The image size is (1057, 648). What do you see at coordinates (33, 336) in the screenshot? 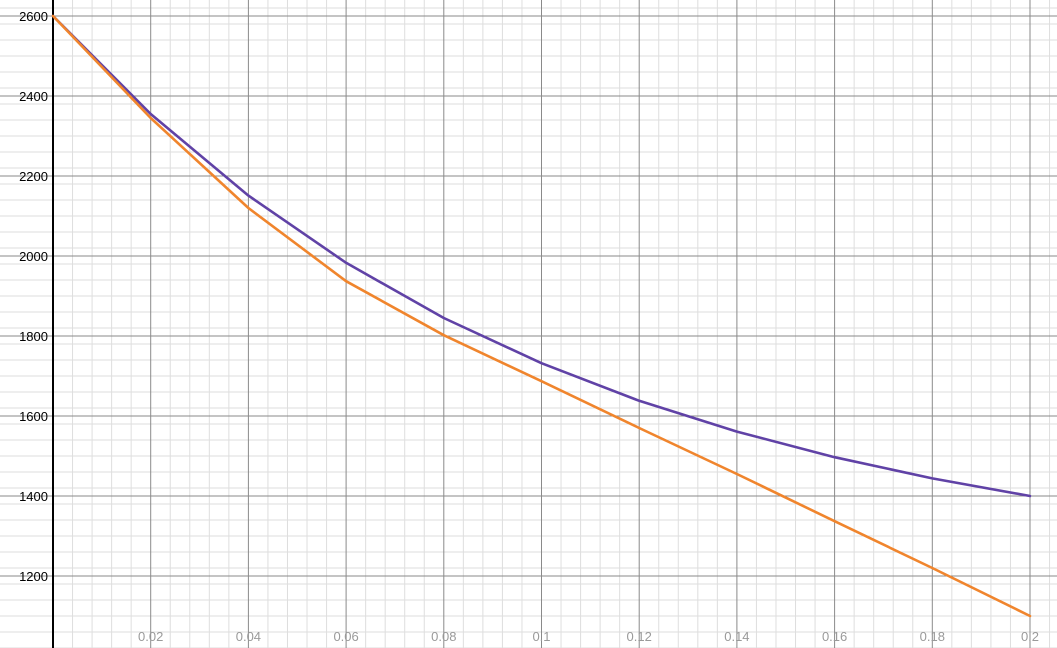
I see `y-tick-label: 1800` at bounding box center [33, 336].